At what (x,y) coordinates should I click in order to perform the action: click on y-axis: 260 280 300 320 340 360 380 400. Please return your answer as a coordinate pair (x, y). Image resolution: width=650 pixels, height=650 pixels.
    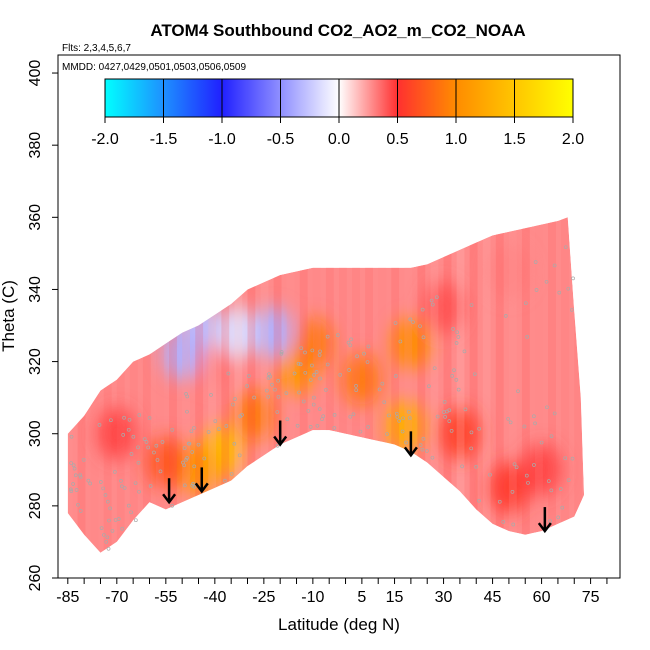
    Looking at the image, I should click on (42, 326).